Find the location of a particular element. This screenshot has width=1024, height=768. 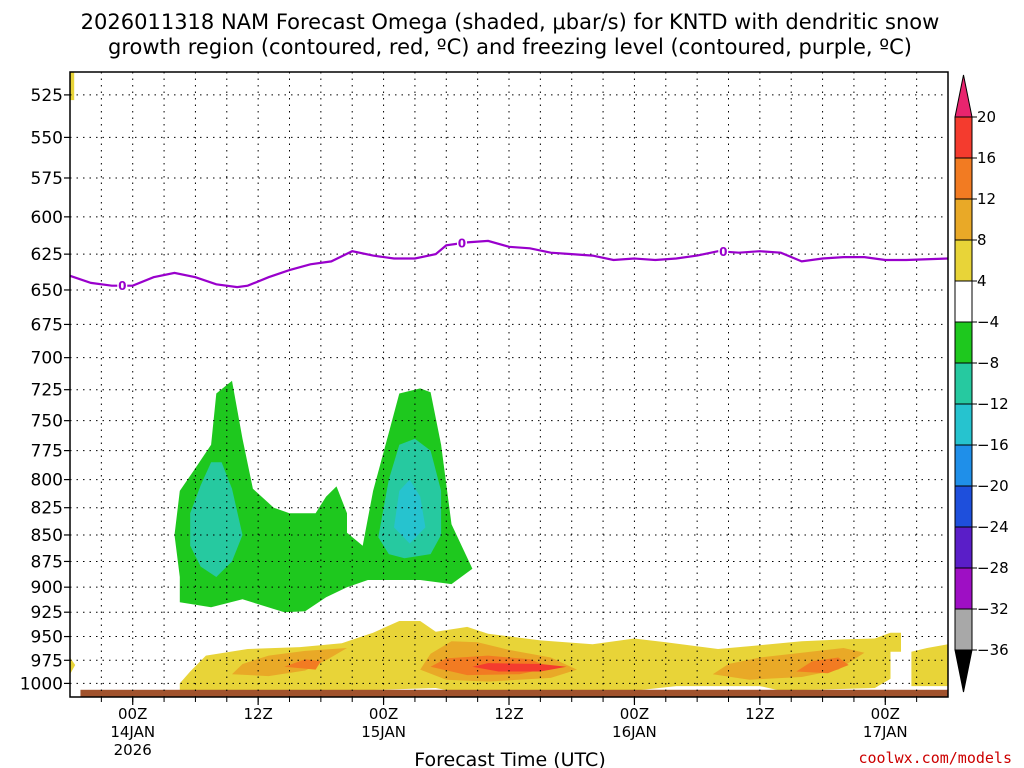

colorbar-label: −8 is located at coordinates (988, 363).